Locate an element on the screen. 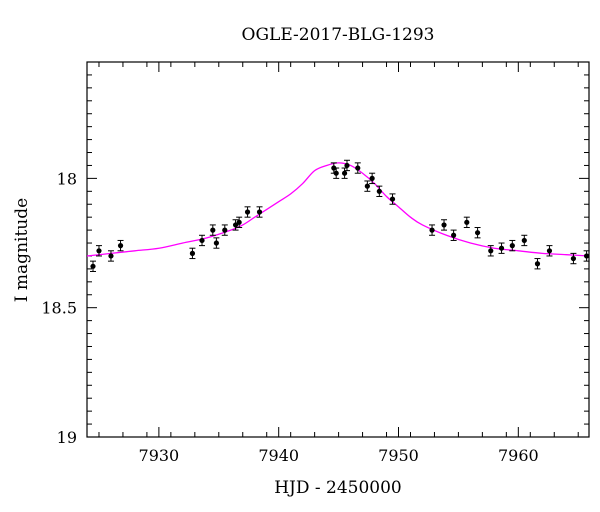 The width and height of the screenshot is (600, 512). chart-title: OGLE-2017-BLG-1293 is located at coordinates (338, 35).